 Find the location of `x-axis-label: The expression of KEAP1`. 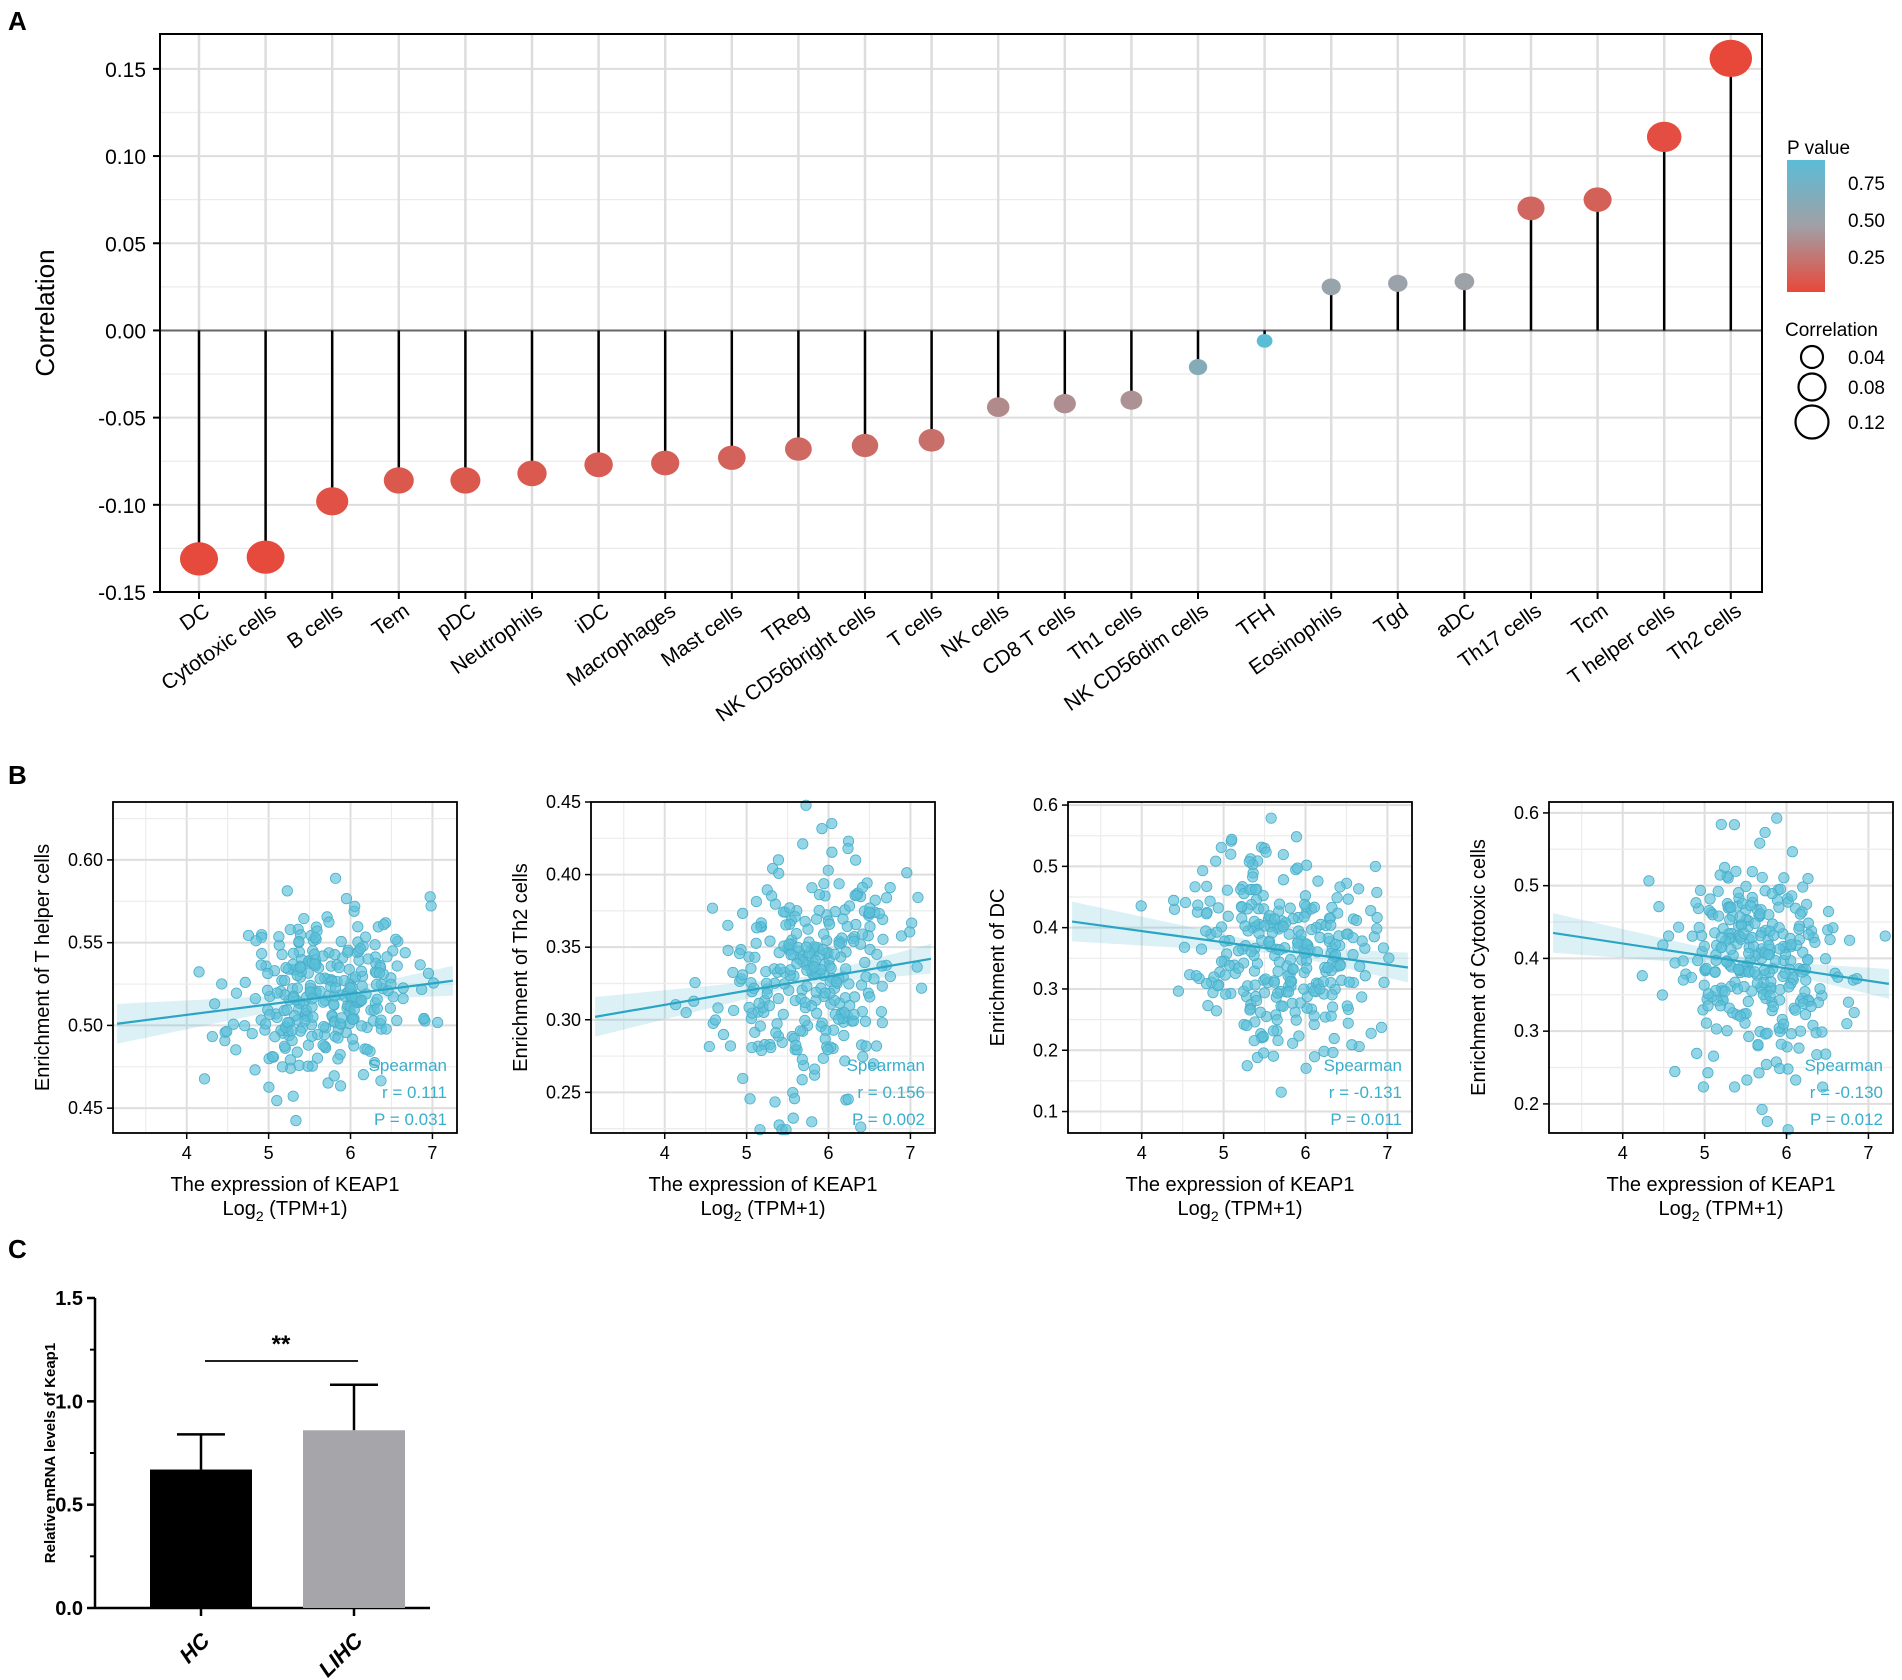

x-axis-label: The expression of KEAP1 is located at coordinates (284, 1185).